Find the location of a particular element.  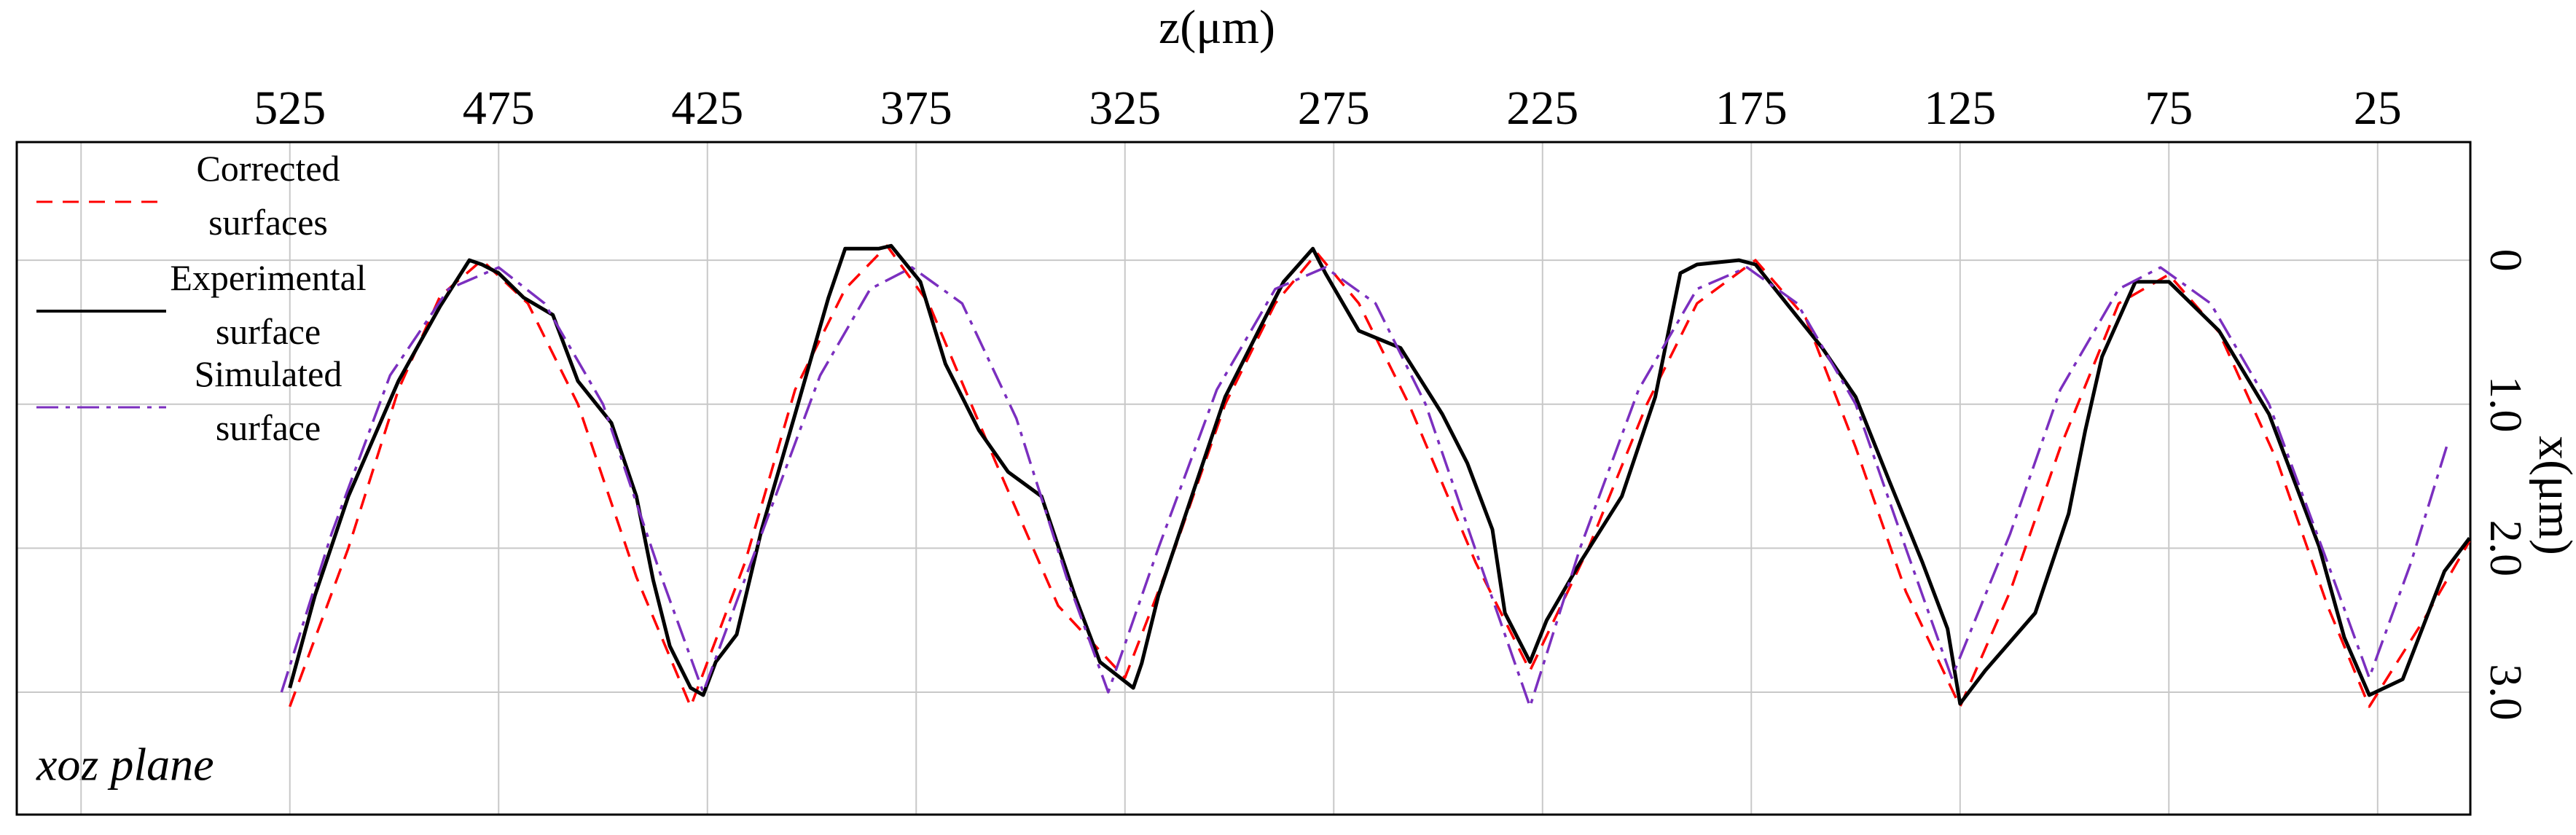

x-tick-label: 275 is located at coordinates (1334, 109).